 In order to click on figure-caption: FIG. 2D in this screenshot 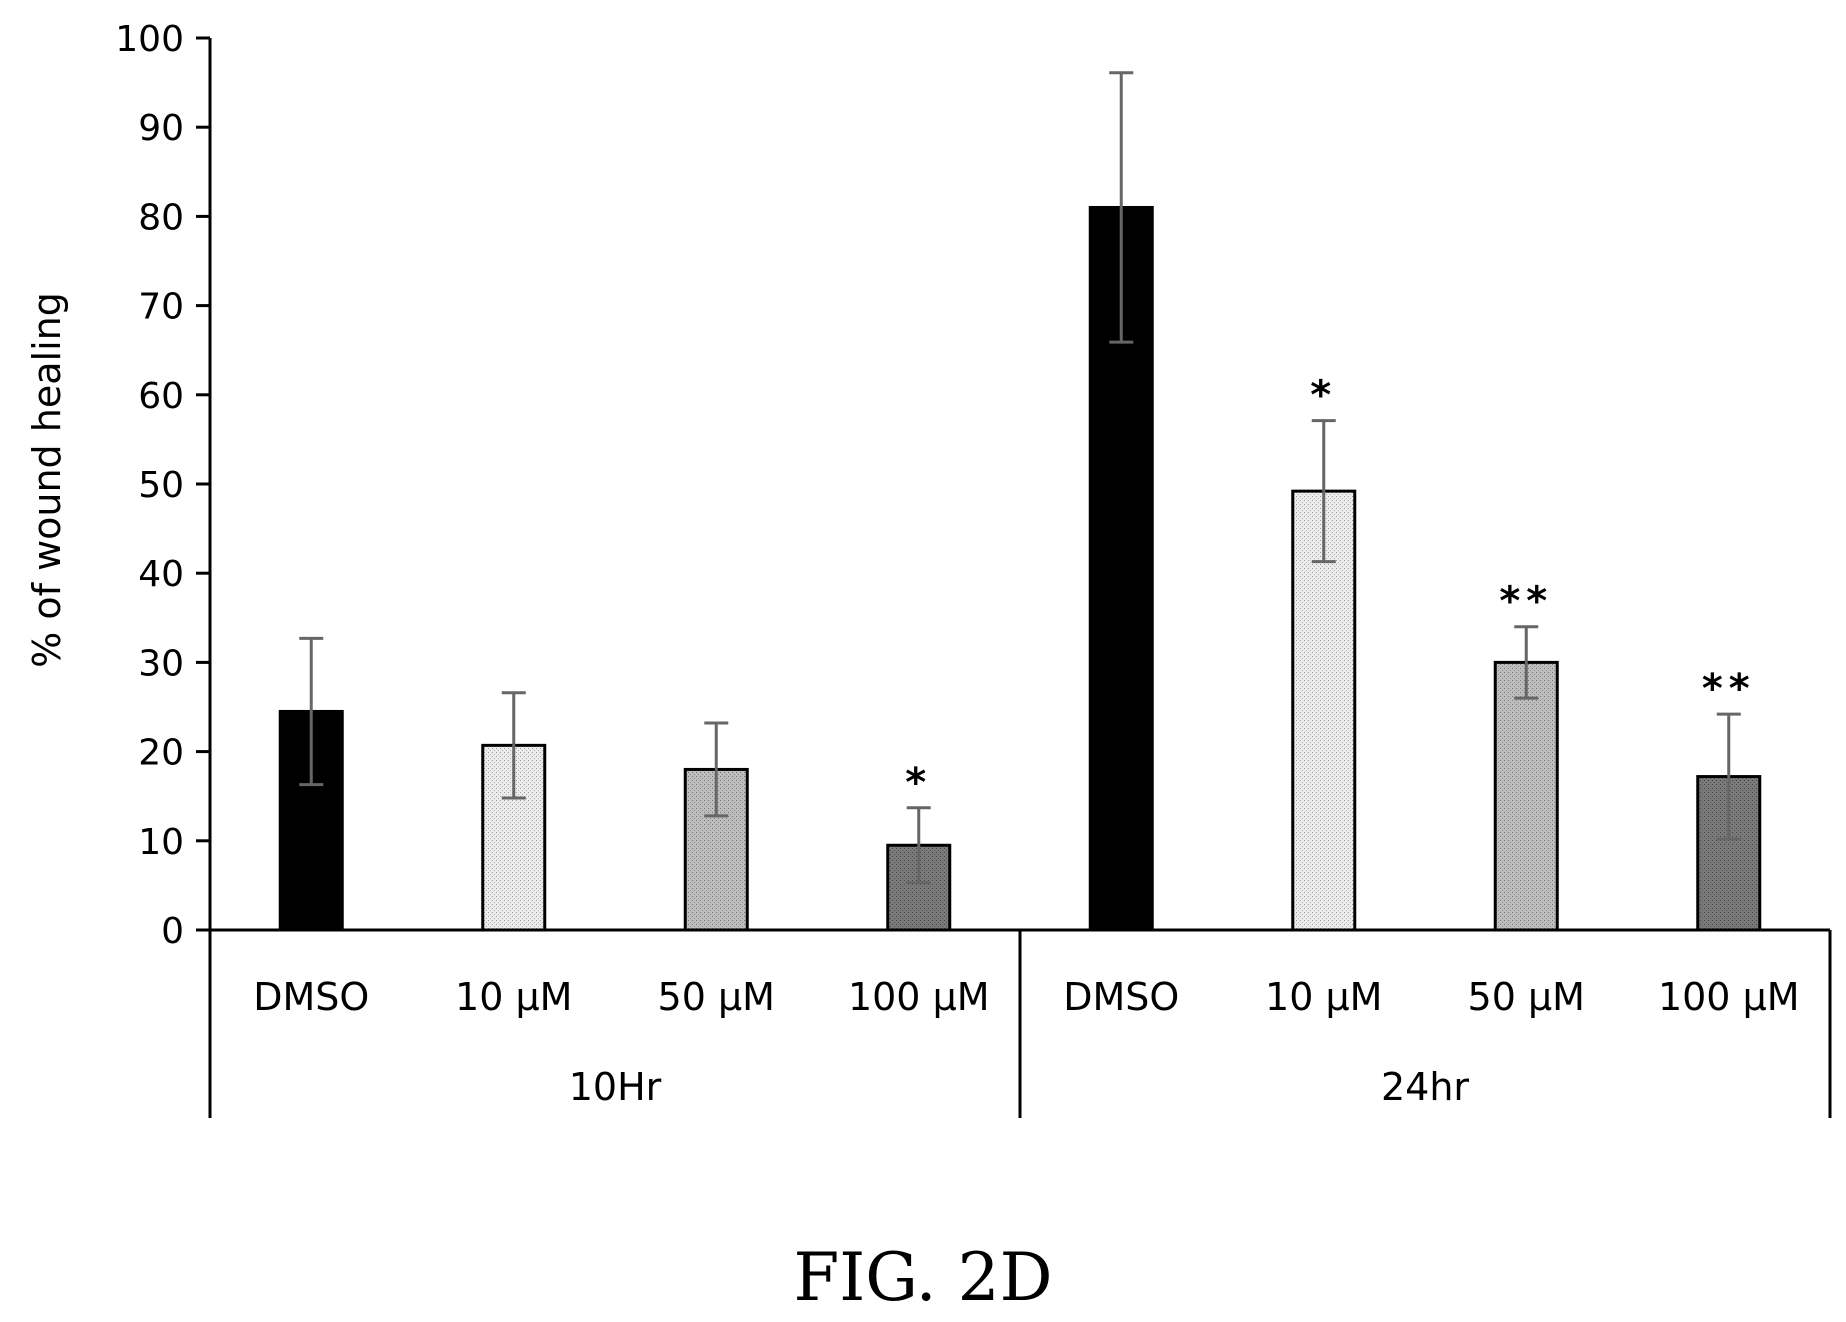, I will do `click(922, 1277)`.